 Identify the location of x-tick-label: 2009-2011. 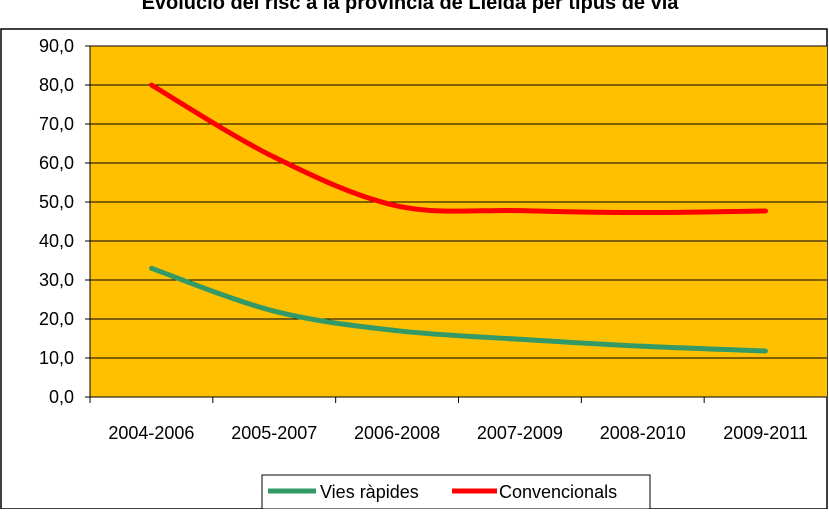
(765, 433).